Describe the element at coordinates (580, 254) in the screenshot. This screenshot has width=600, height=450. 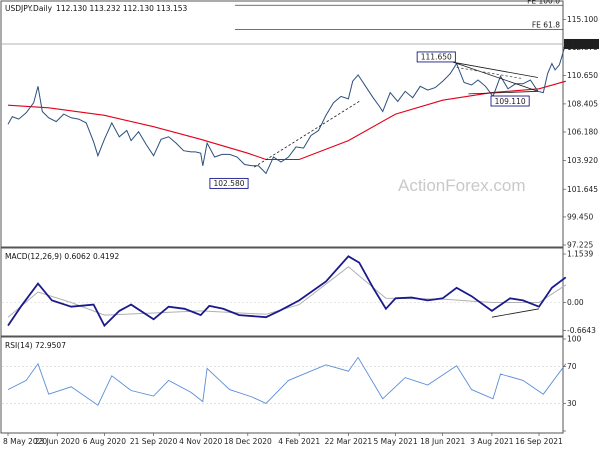
I see `macd-tick-label-0: 1.1539` at that location.